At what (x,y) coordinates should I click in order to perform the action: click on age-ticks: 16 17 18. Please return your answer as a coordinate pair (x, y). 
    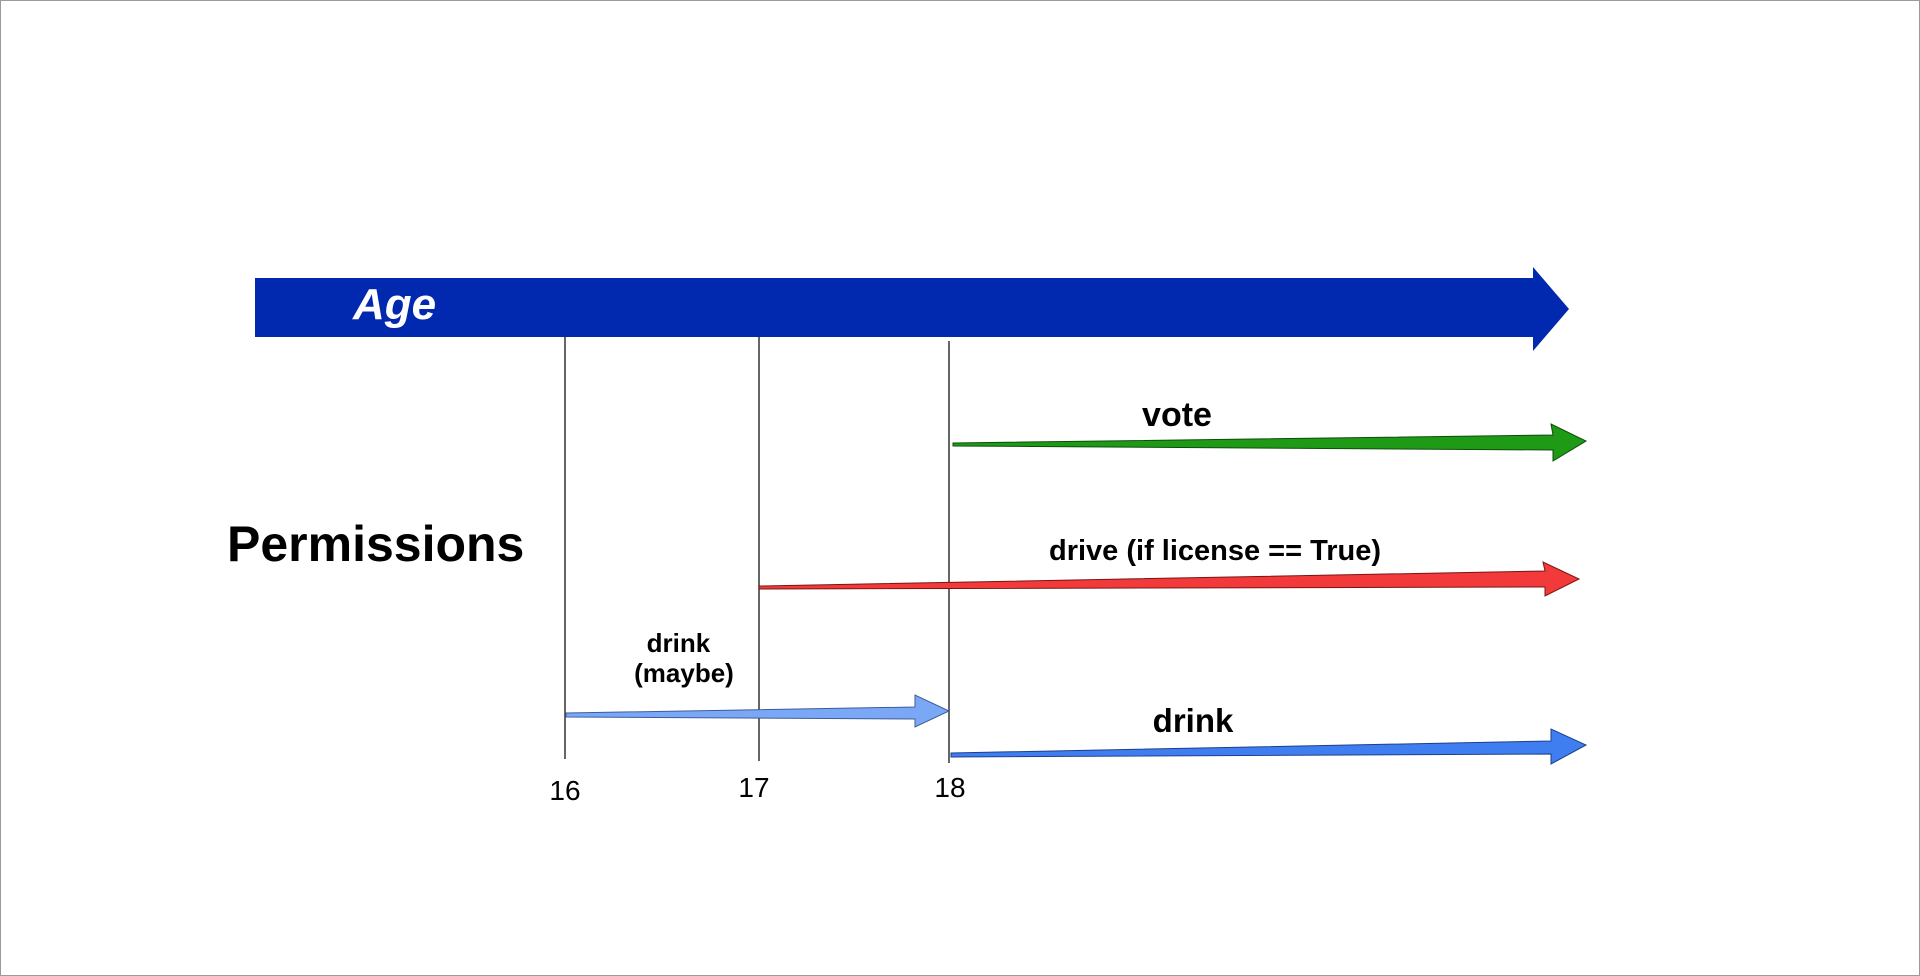
    Looking at the image, I should click on (757, 571).